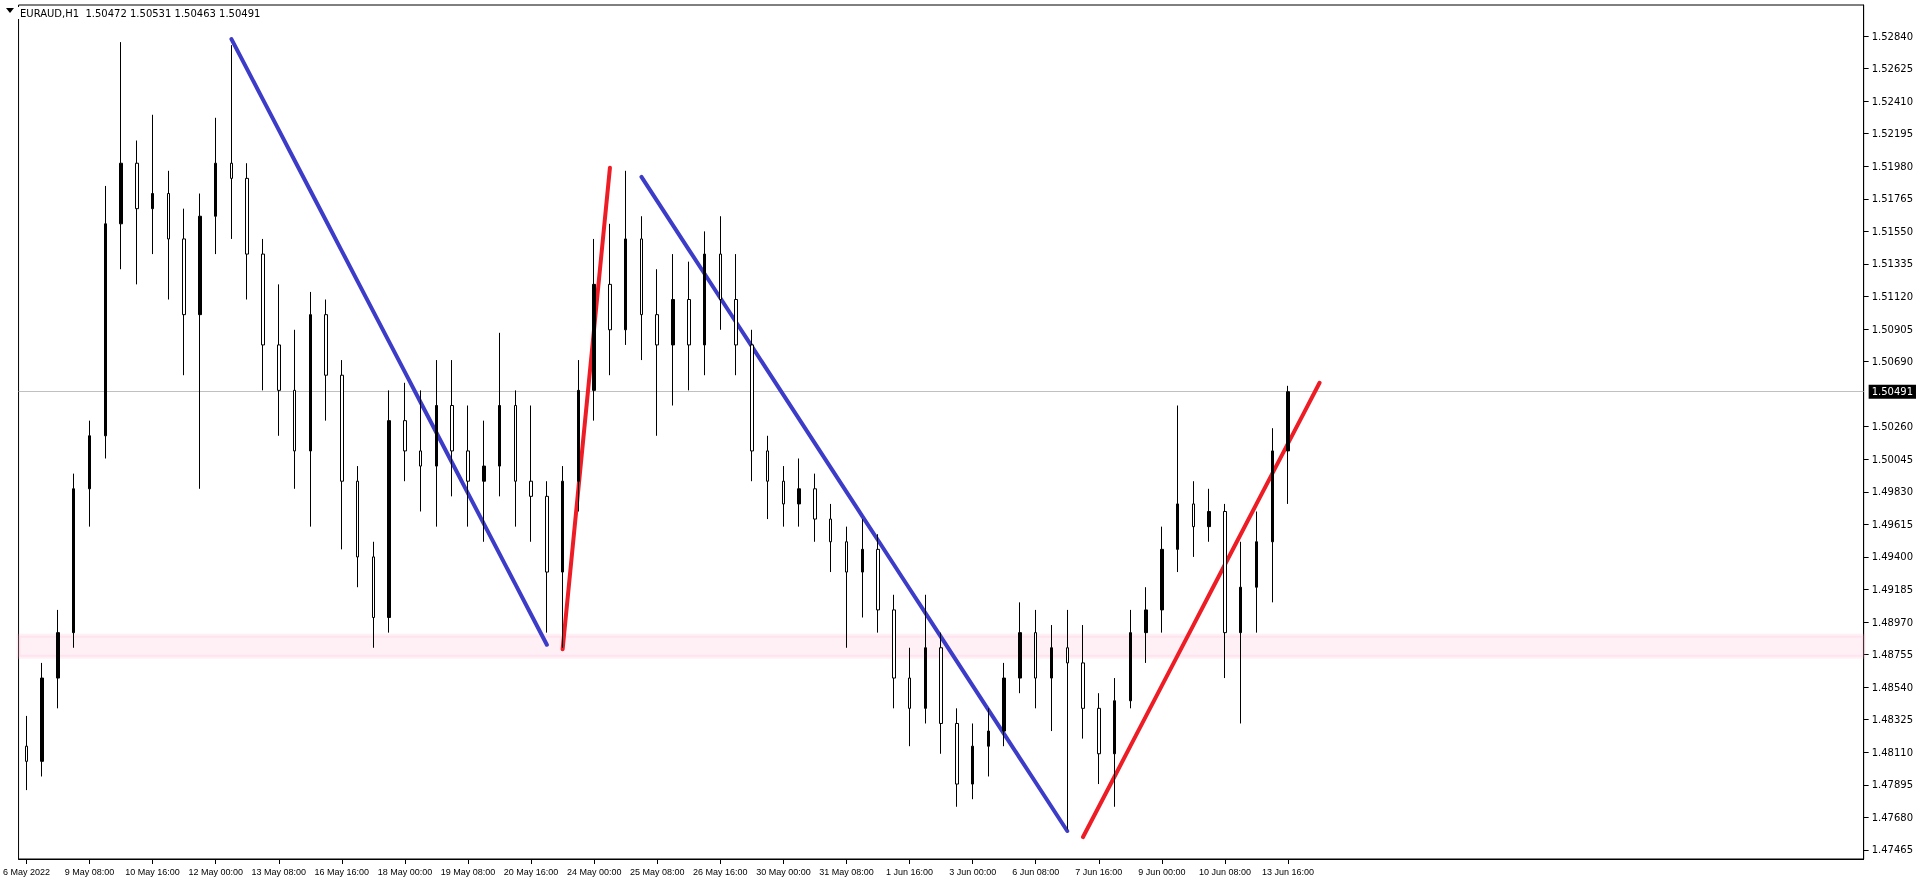 The width and height of the screenshot is (1916, 885). I want to click on y-tick-label: 1.49185, so click(1892, 589).